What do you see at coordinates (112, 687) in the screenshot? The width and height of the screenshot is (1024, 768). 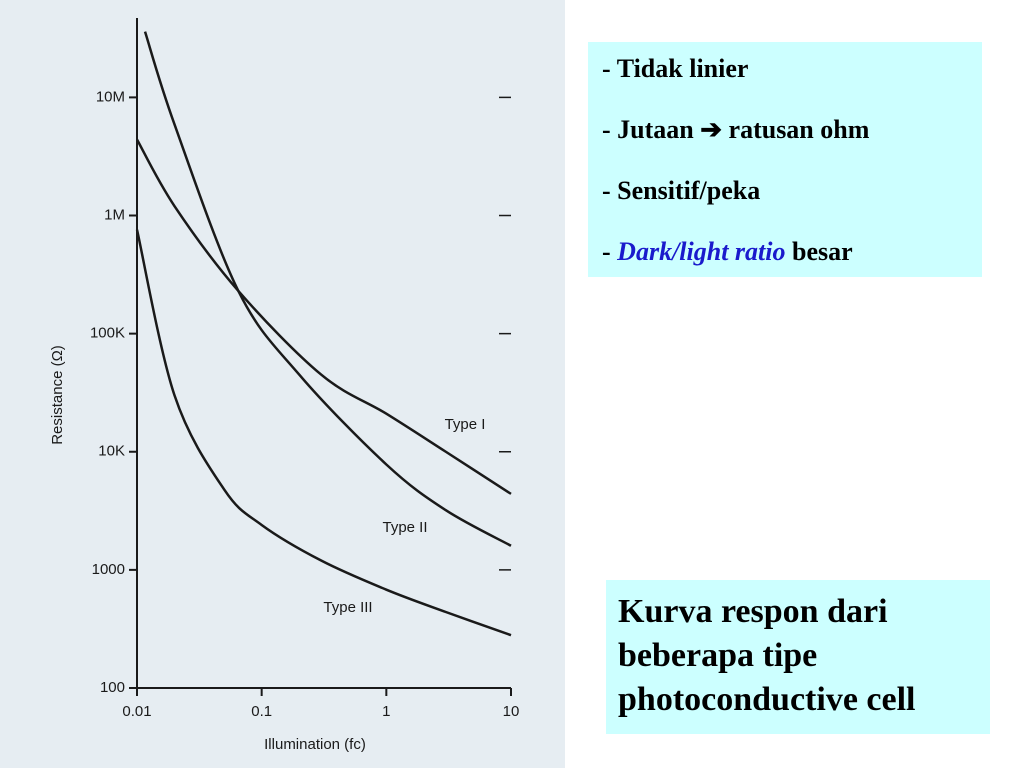 I see `y-tick-label: 100` at bounding box center [112, 687].